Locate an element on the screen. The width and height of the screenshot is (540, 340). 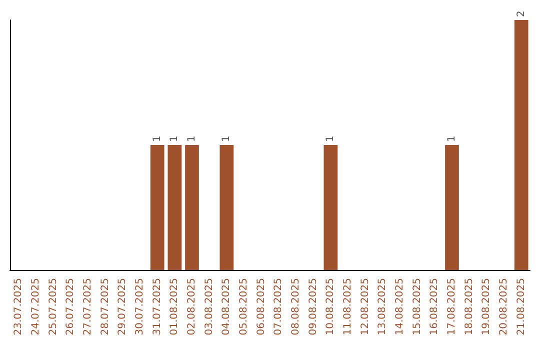
x-tick-label: 28.07.2025 is located at coordinates (105, 307).